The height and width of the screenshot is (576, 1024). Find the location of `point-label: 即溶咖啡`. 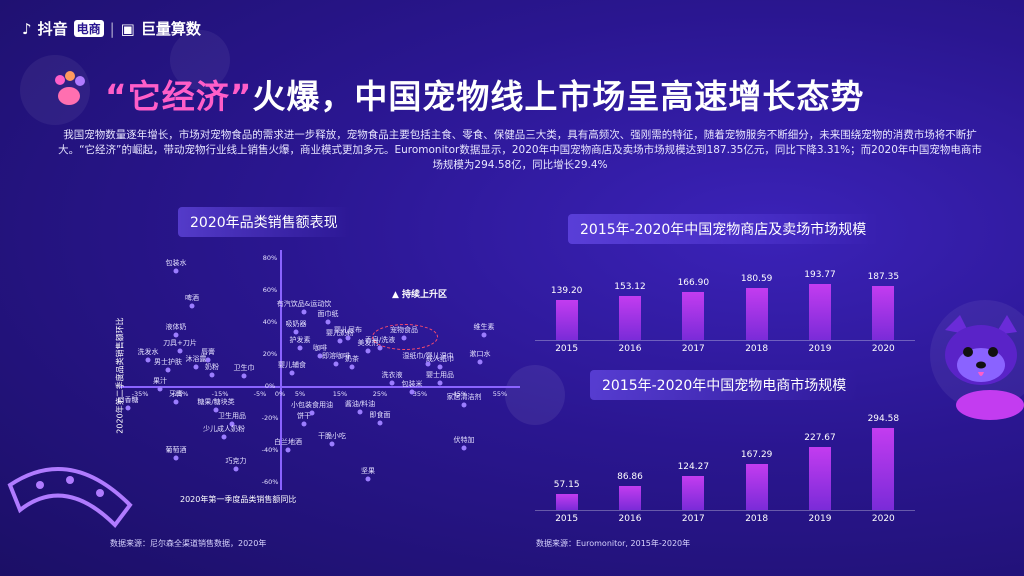

point-label: 即溶咖啡 is located at coordinates (336, 355).